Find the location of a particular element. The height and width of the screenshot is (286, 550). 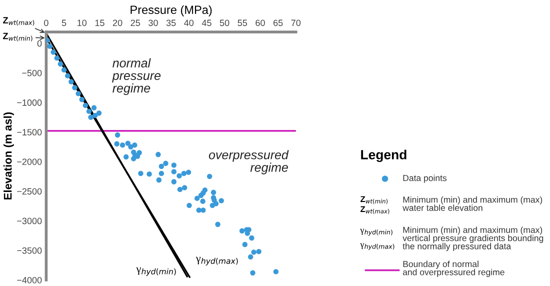

x-tick-label: 10 is located at coordinates (82, 23).